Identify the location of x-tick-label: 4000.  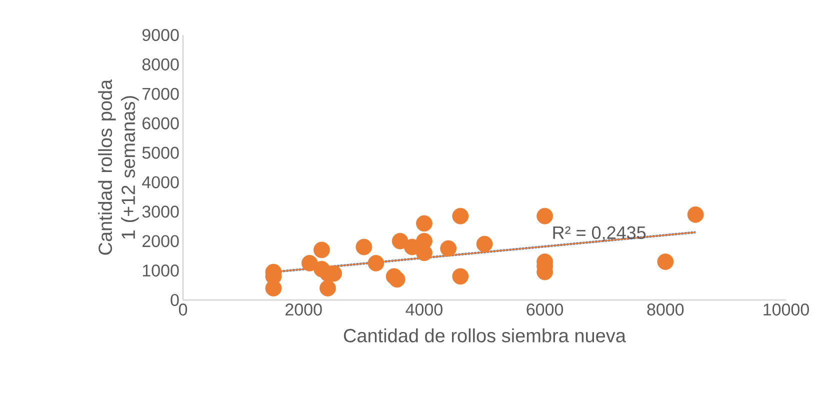
(424, 310).